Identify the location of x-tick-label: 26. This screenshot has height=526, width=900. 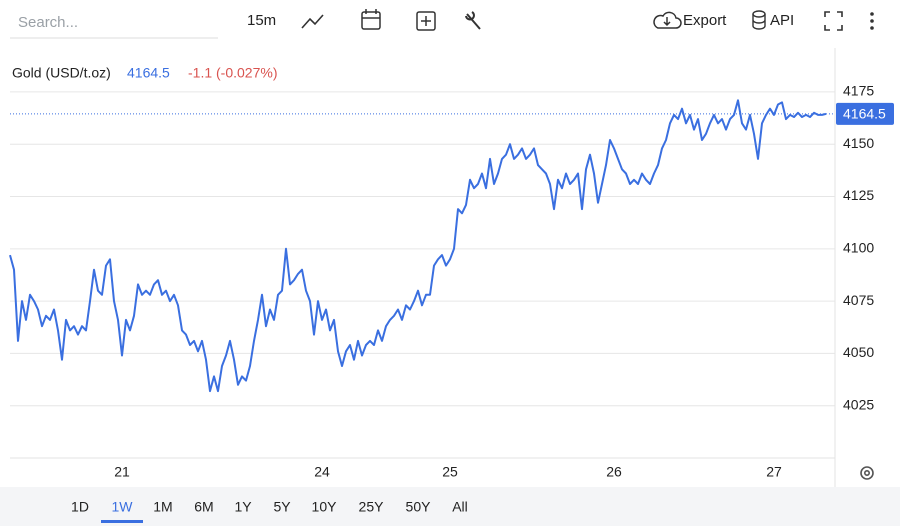
(614, 472).